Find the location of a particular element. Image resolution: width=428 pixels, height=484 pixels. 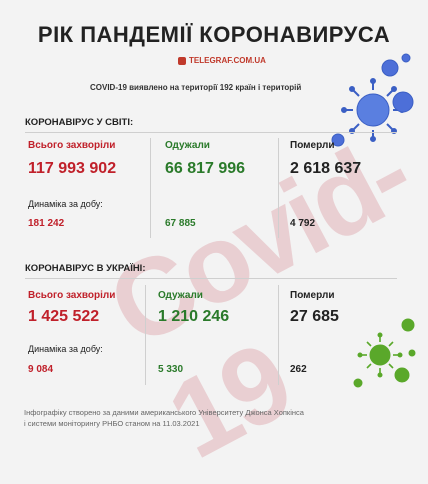

ukraine-dynamics-label: Динаміка за добу: is located at coordinates (65, 349).